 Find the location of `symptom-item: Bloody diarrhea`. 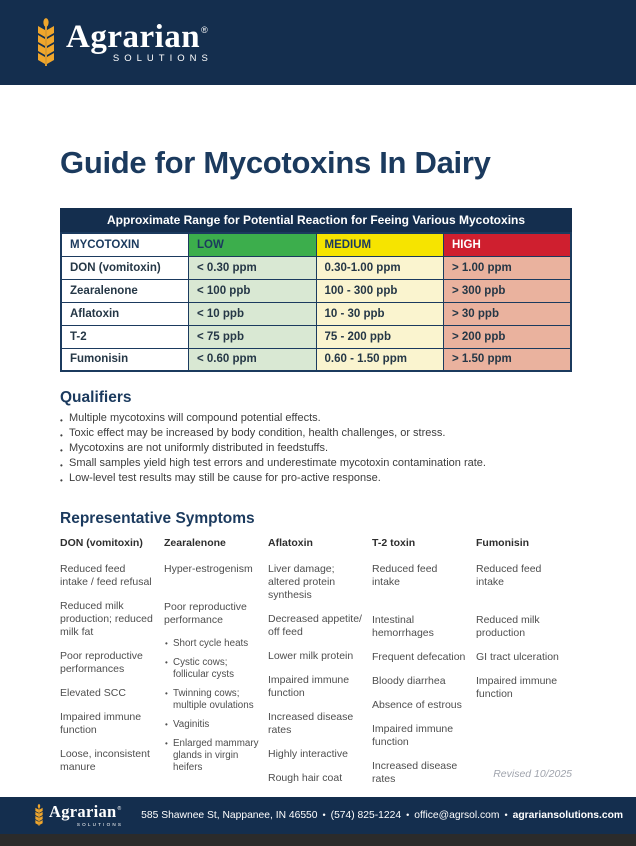

symptom-item: Bloody diarrhea is located at coordinates (409, 681).